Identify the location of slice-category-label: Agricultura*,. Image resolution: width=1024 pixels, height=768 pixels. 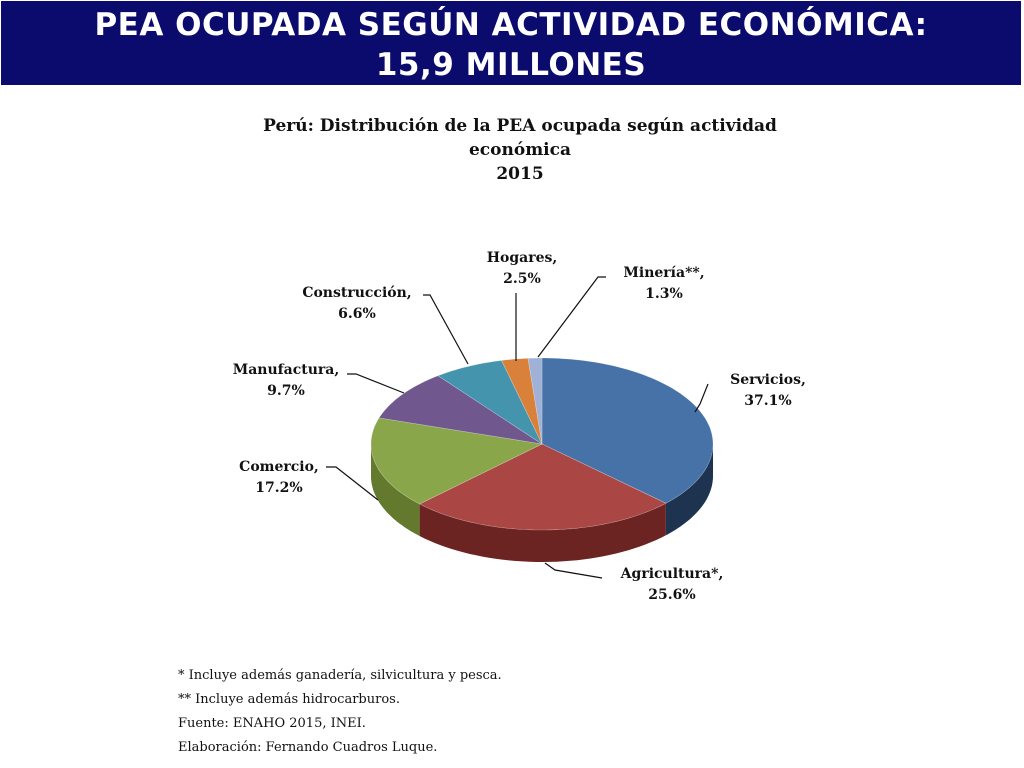
(672, 574).